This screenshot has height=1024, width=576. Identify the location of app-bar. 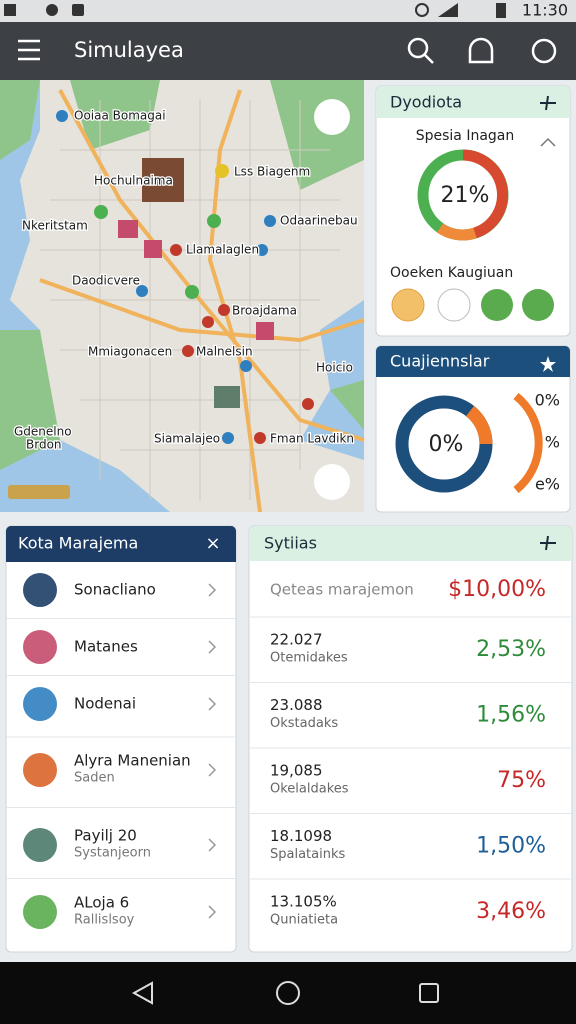
(288, 51).